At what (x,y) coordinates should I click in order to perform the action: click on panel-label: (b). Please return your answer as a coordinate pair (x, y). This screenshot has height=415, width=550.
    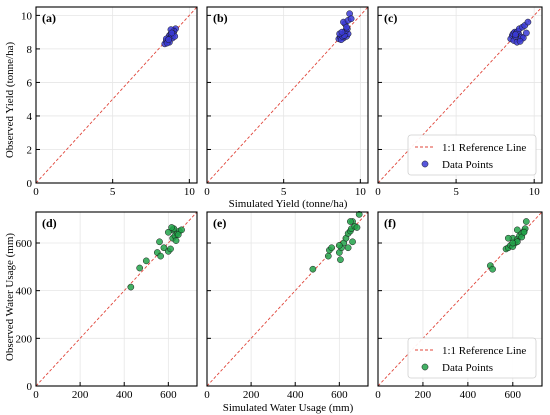
    Looking at the image, I should click on (220, 18).